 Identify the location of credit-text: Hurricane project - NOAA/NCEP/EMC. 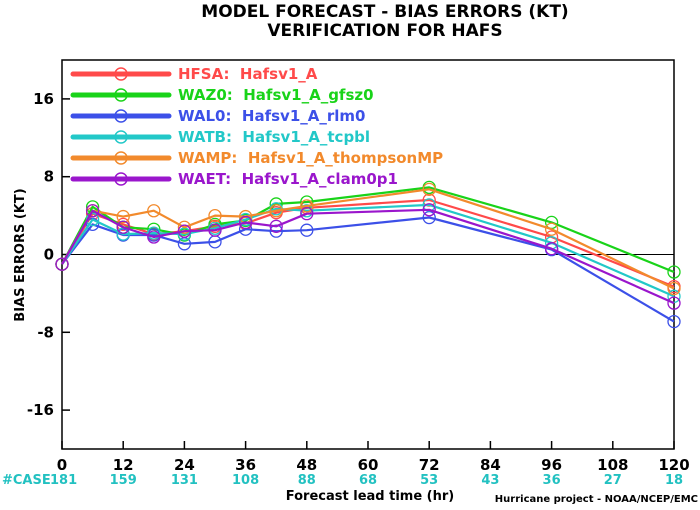
(596, 499).